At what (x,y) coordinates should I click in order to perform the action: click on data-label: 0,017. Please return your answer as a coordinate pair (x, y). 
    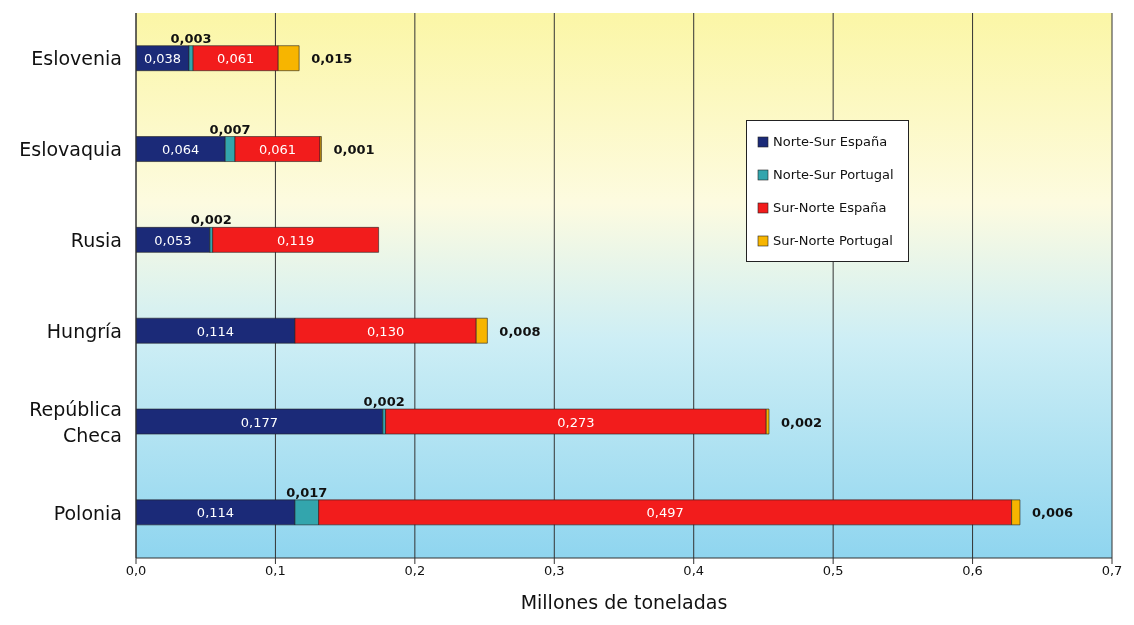
    Looking at the image, I should click on (307, 492).